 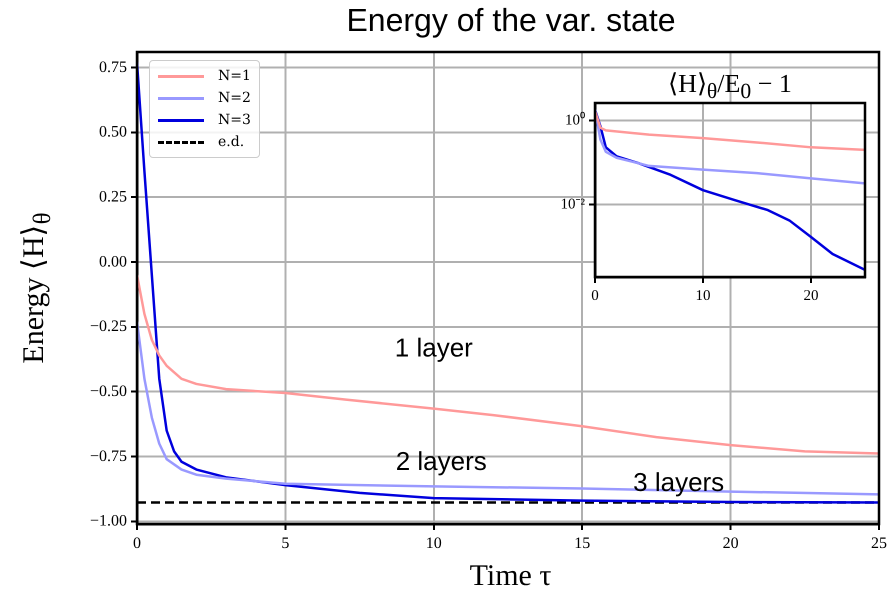 What do you see at coordinates (231, 142) in the screenshot?
I see `legend-label: e.d.` at bounding box center [231, 142].